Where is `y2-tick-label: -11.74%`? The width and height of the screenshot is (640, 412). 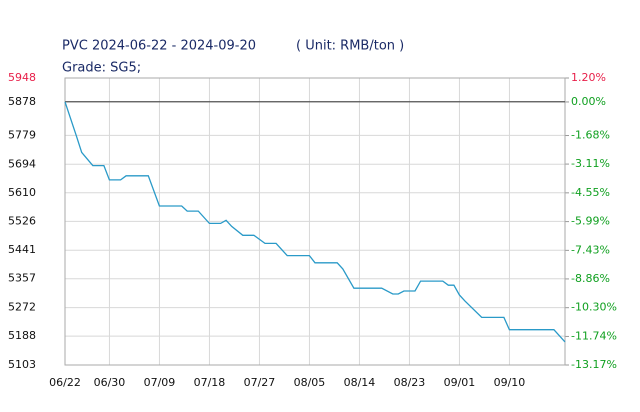 y2-tick-label: -11.74% is located at coordinates (594, 335).